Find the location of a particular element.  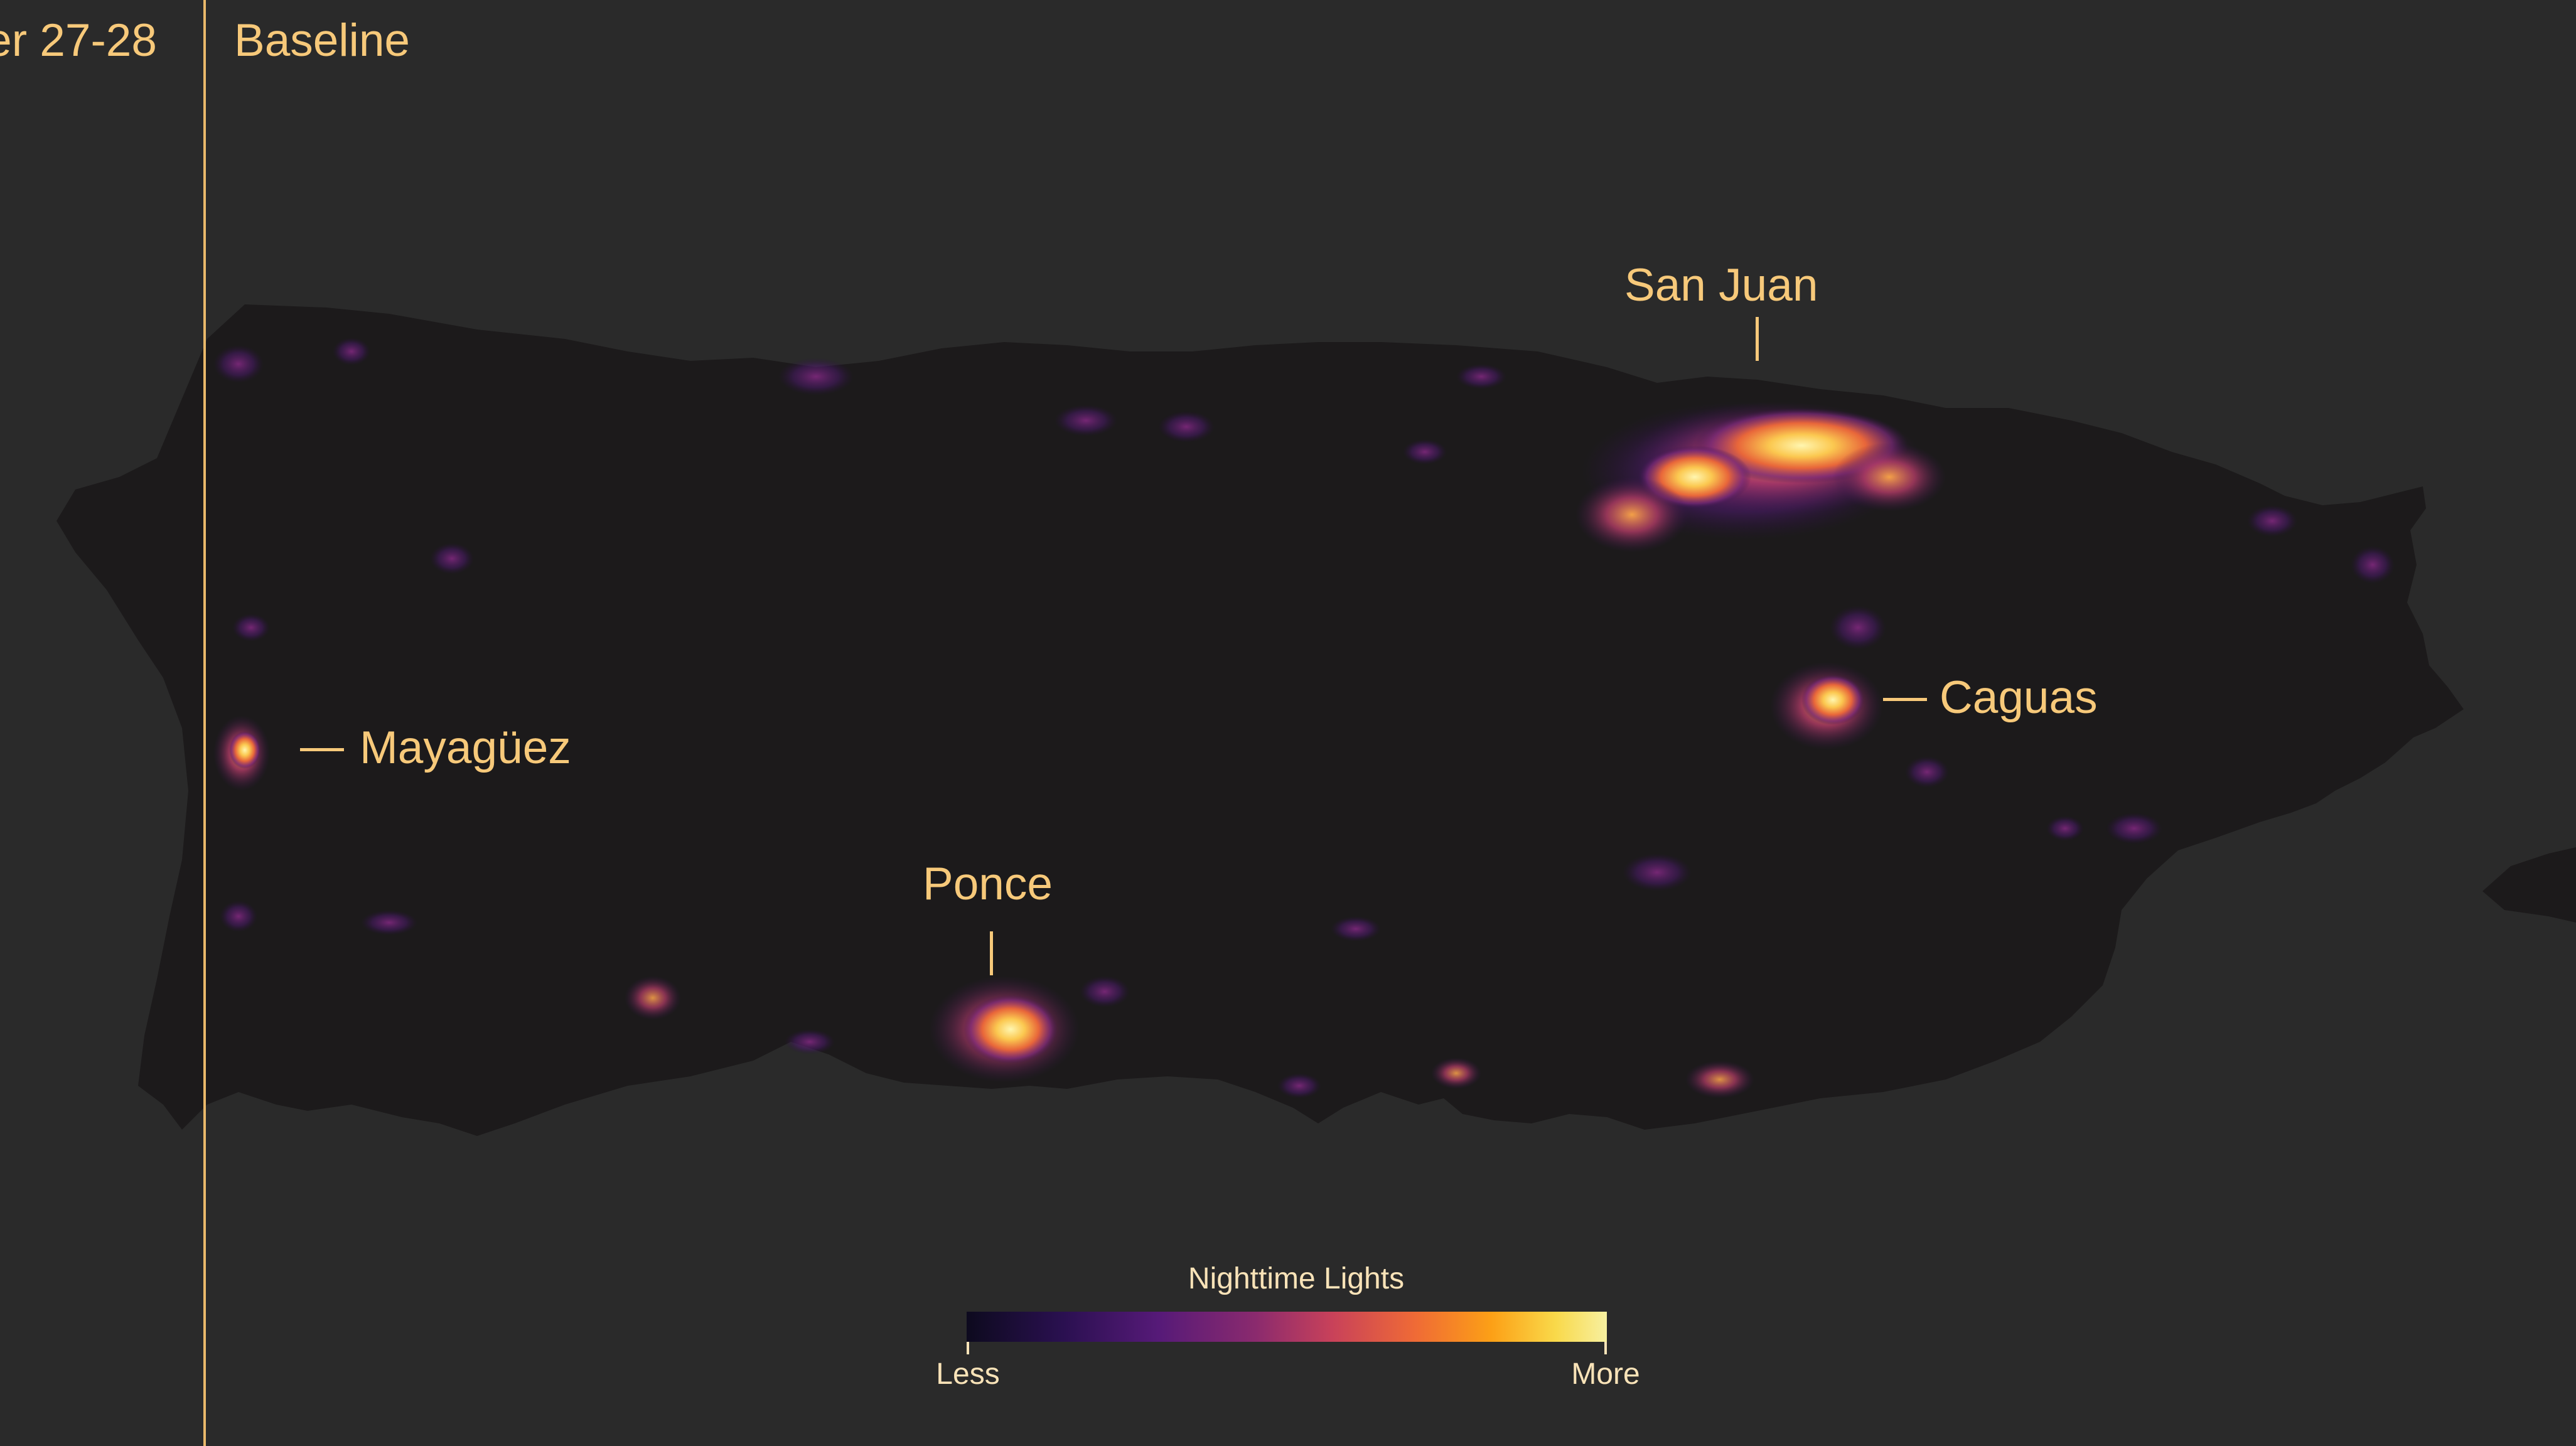

city-label-mayaguez: Mayagüez is located at coordinates (465, 747).